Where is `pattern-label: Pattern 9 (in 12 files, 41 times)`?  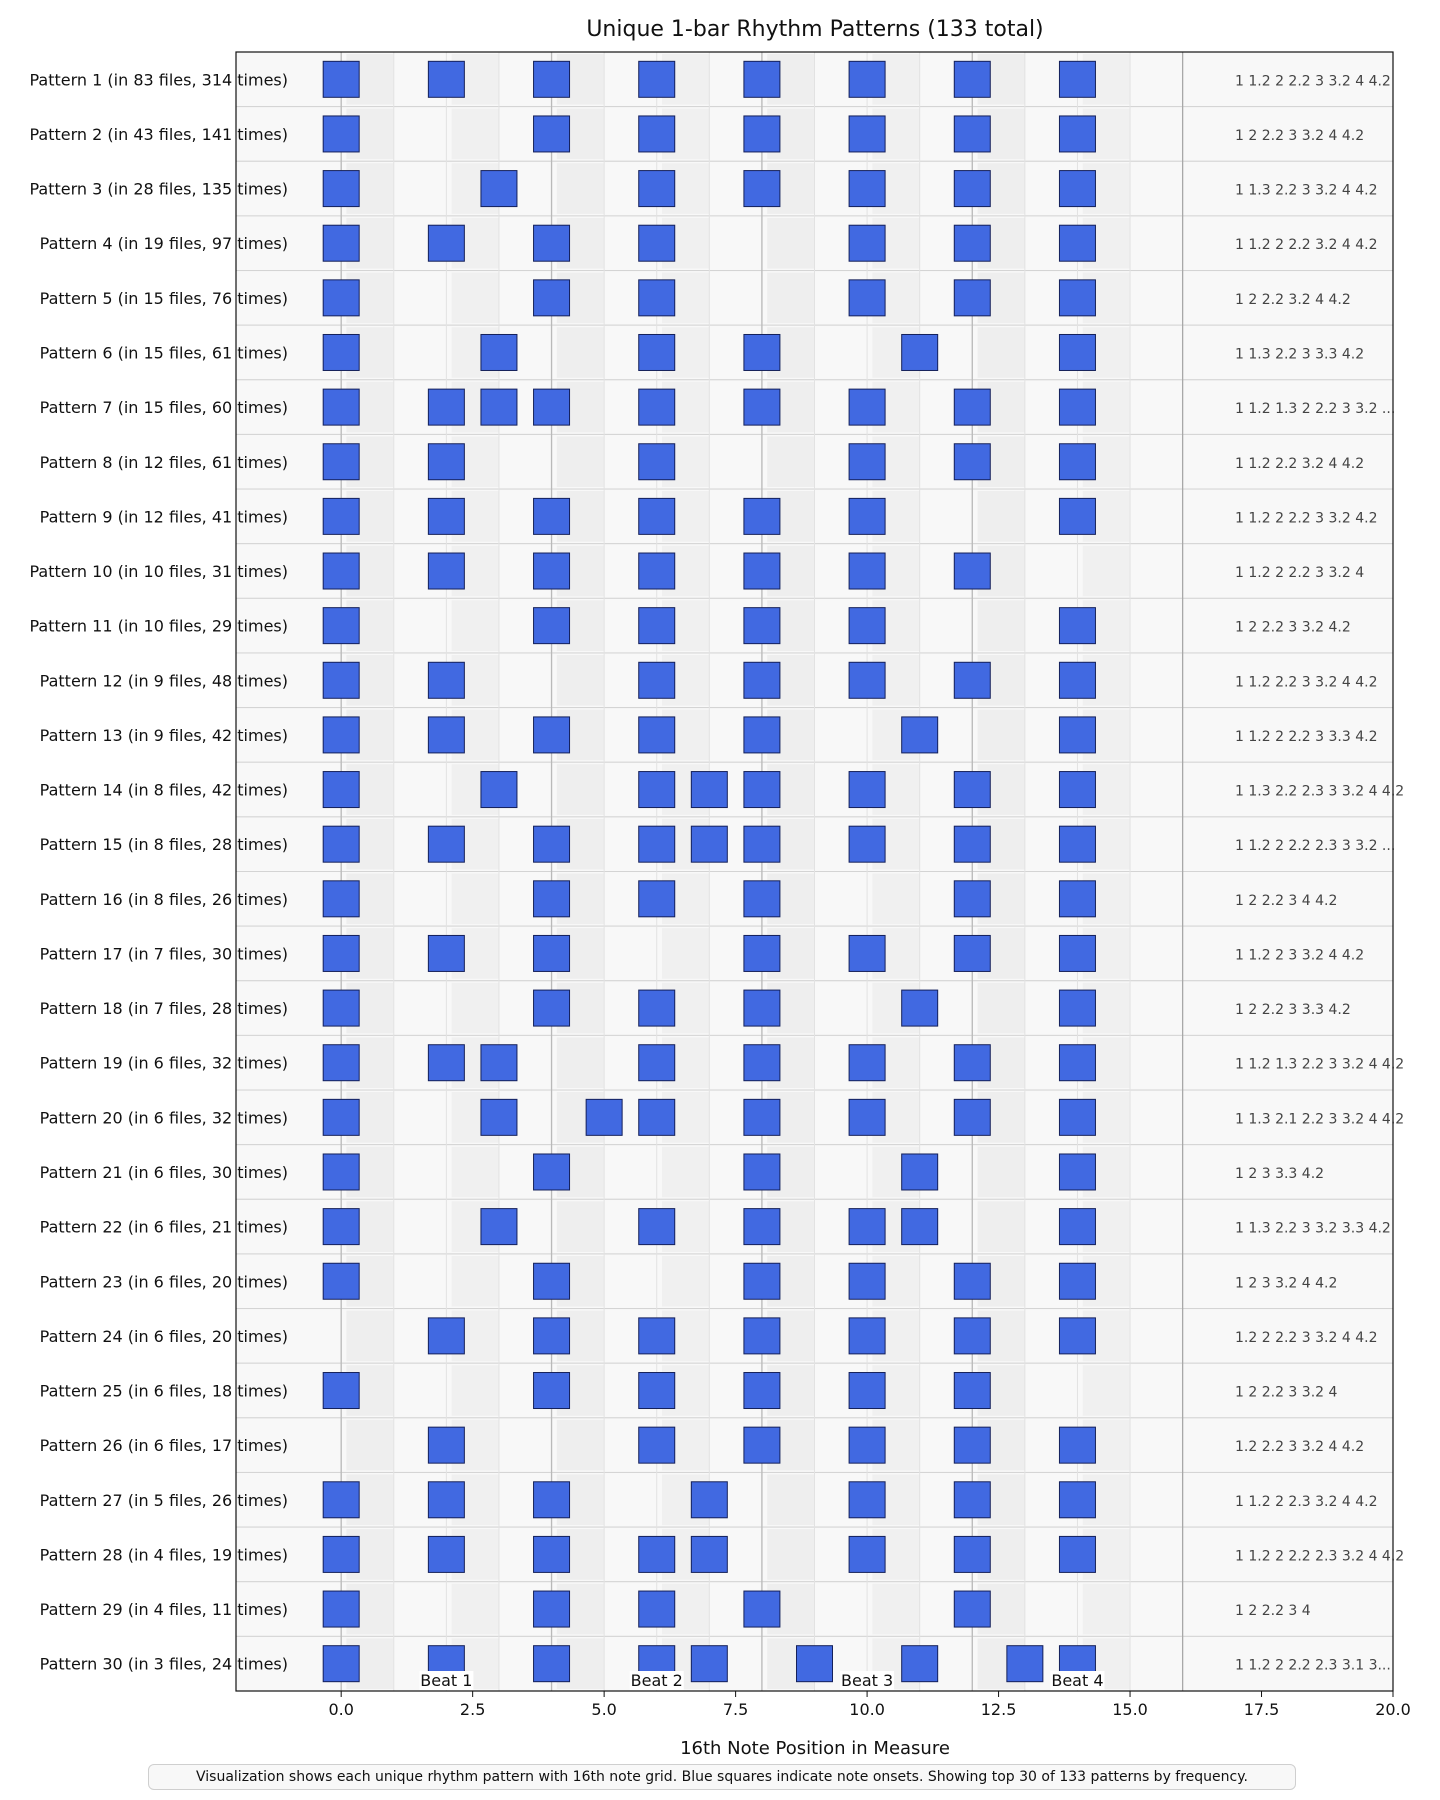 pattern-label: Pattern 9 (in 12 files, 41 times) is located at coordinates (164, 516).